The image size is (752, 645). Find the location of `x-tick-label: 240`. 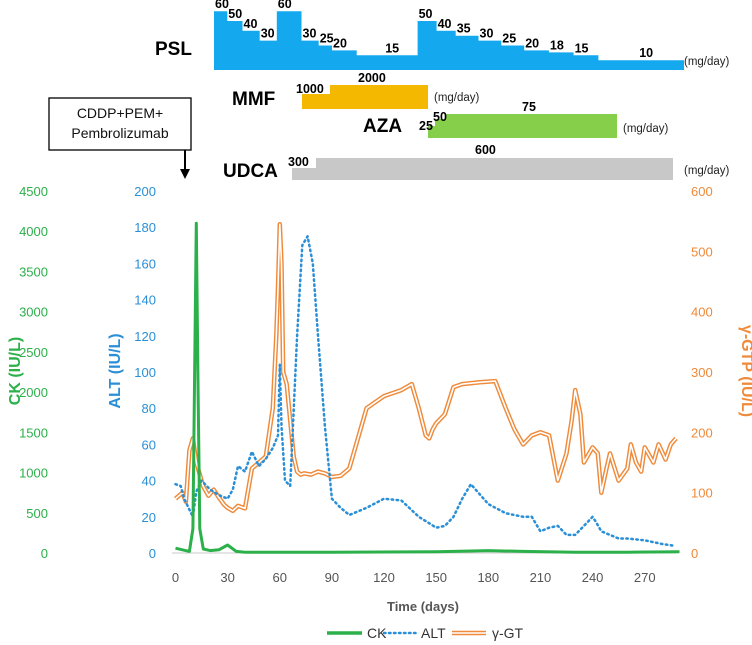

x-tick-label: 240 is located at coordinates (593, 577).